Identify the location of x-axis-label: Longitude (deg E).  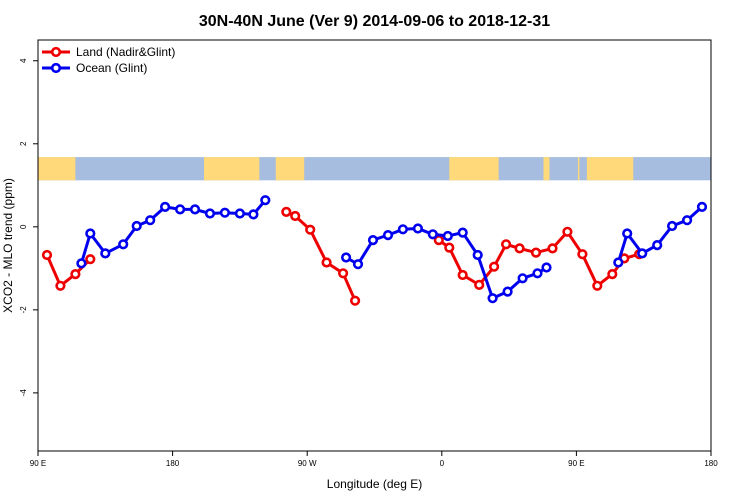
(374, 484).